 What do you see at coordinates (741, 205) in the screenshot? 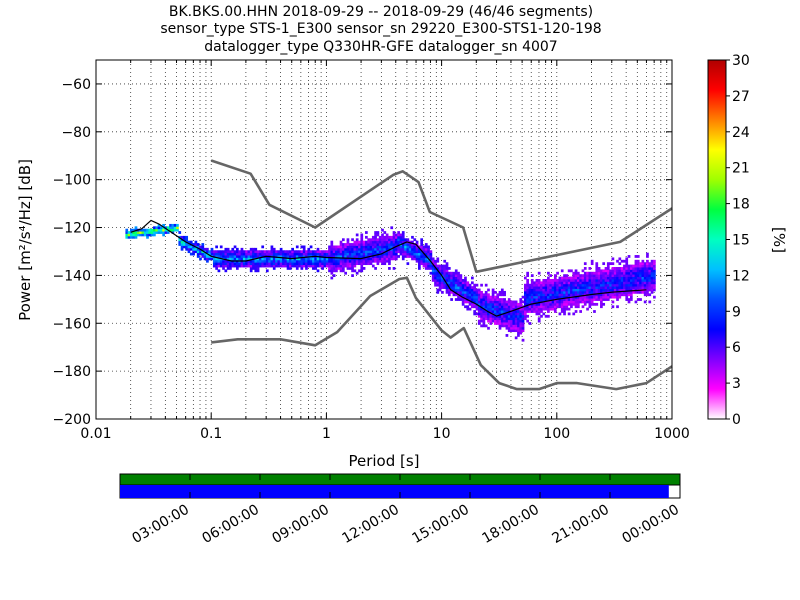
I see `colorbar-tick-label: 18` at bounding box center [741, 205].